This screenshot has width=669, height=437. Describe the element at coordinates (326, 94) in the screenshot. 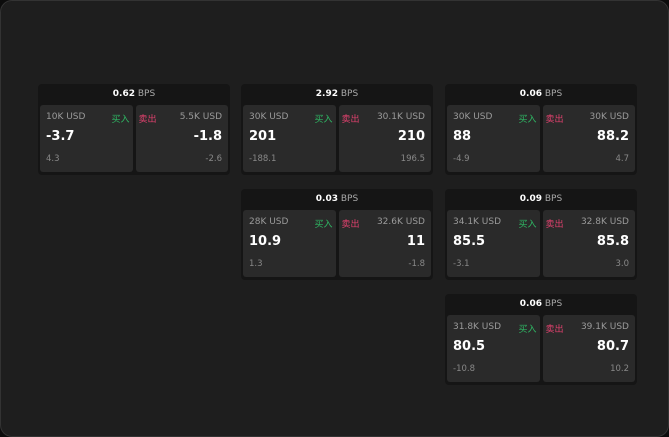

I see `spread-value: 2.92` at that location.